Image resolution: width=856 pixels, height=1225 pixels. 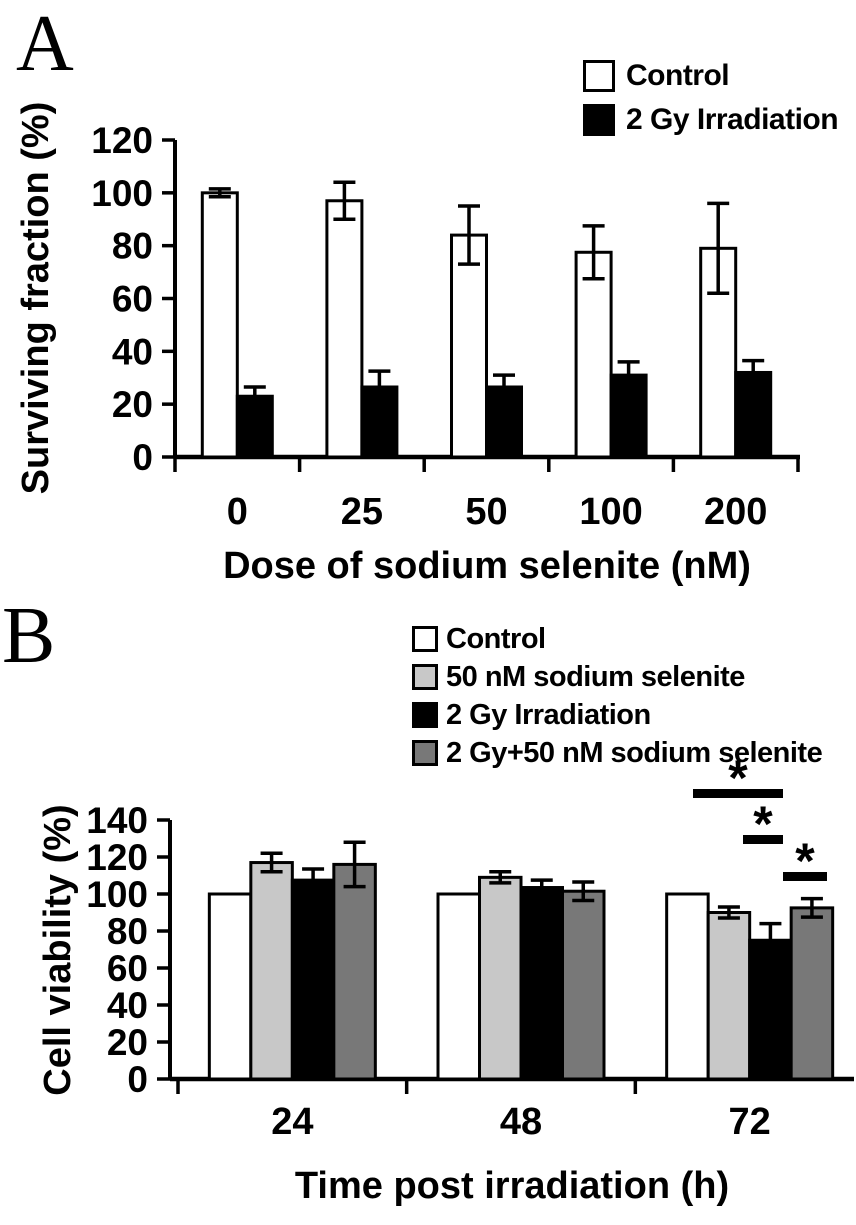 I want to click on panel-b-label: B, so click(x=29, y=636).